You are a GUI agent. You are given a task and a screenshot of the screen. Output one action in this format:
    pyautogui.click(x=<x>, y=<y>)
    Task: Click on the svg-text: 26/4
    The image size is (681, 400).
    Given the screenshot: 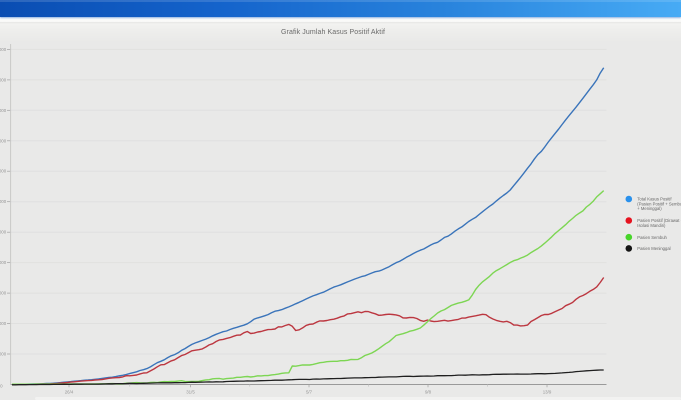 What is the action you would take?
    pyautogui.click(x=69, y=392)
    